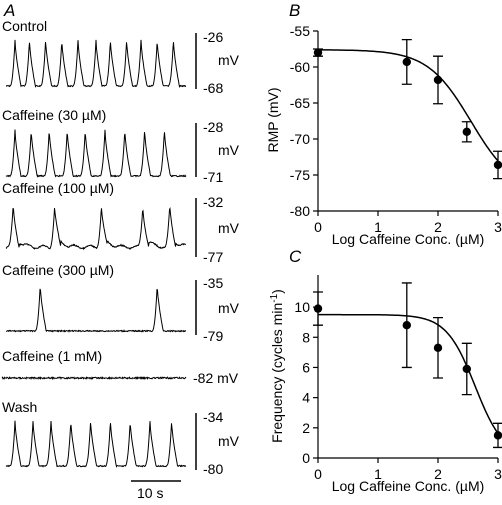  I want to click on scale-top-caffeine-30: -28, so click(213, 127).